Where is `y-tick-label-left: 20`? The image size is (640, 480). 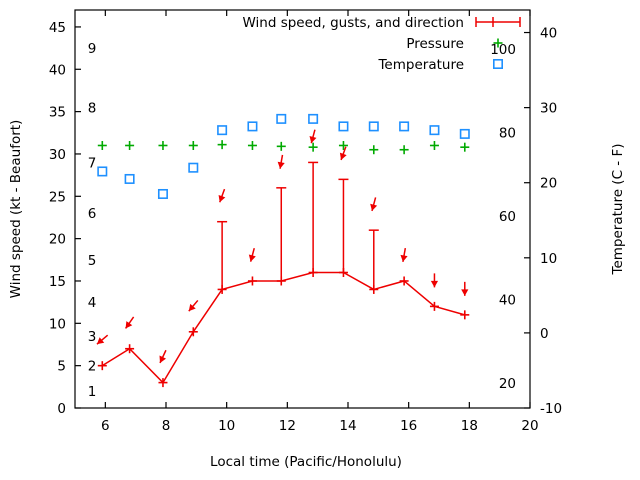 y-tick-label-left: 20 is located at coordinates (57, 240).